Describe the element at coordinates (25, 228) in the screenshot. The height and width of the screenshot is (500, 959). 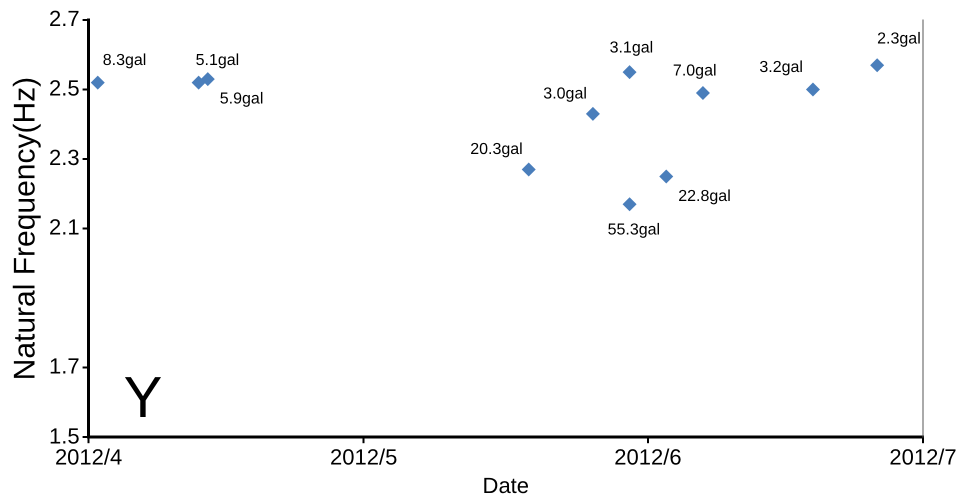
I see `y-axis-title: Natural Frequency(Hz)` at that location.